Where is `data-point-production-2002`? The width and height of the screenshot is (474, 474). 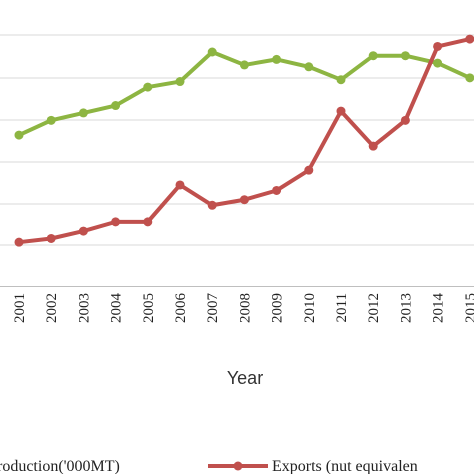
data-point-production-2002 is located at coordinates (51, 120).